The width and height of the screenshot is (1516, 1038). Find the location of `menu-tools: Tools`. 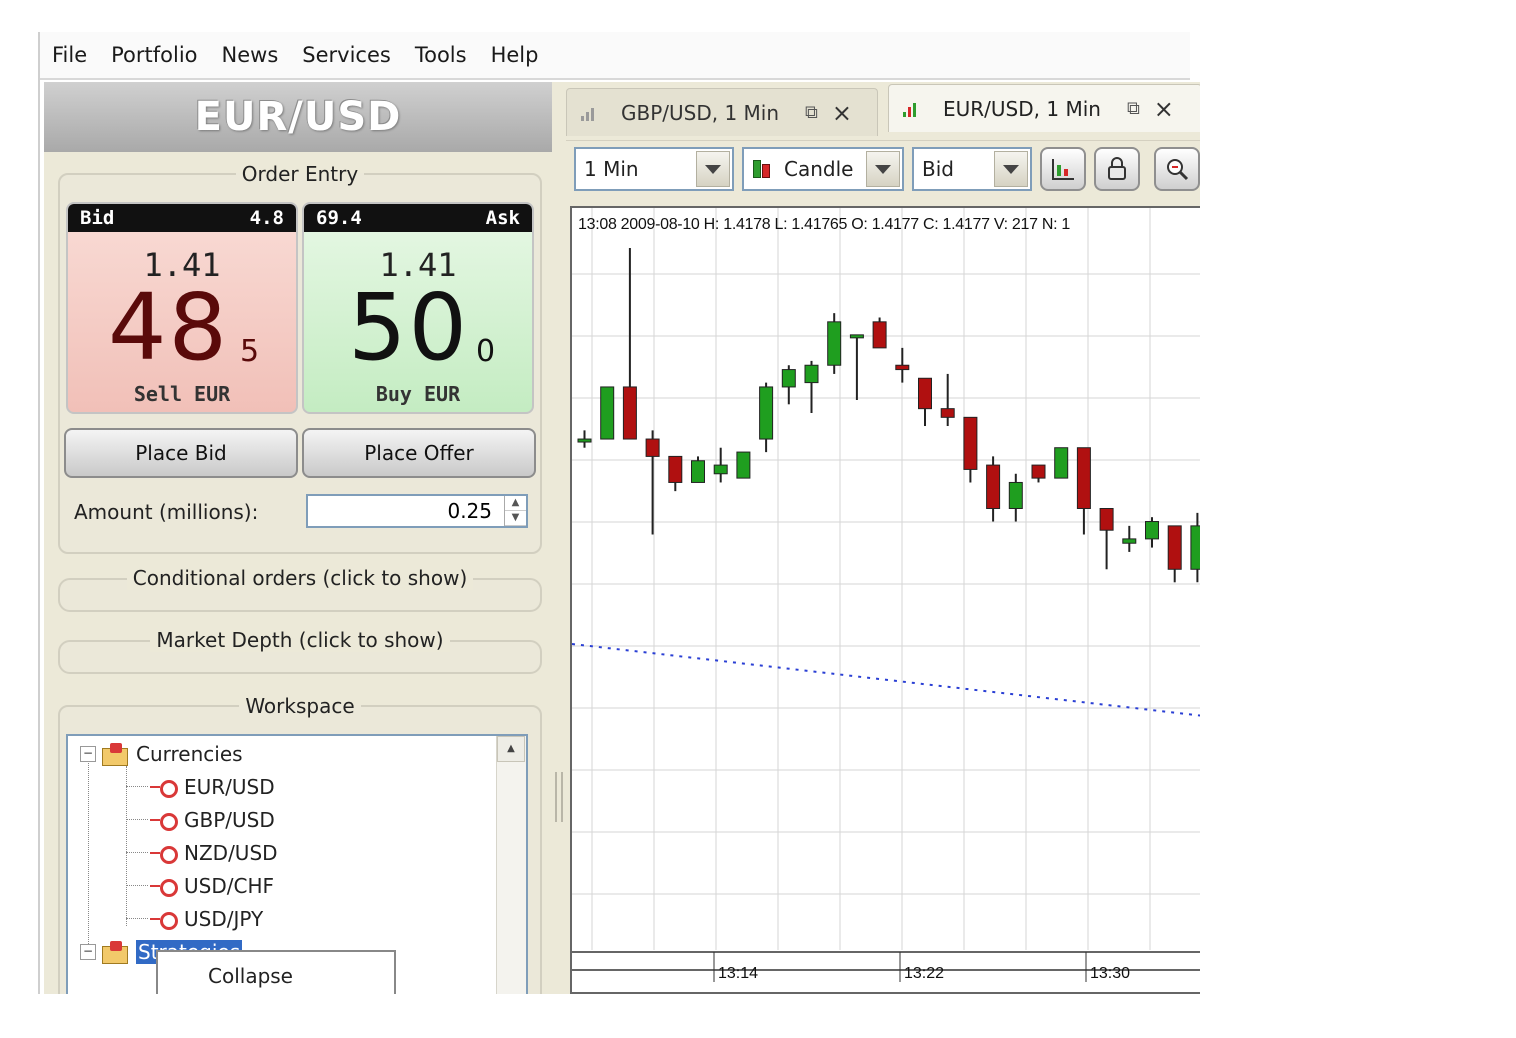

menu-tools: Tools is located at coordinates (440, 55).